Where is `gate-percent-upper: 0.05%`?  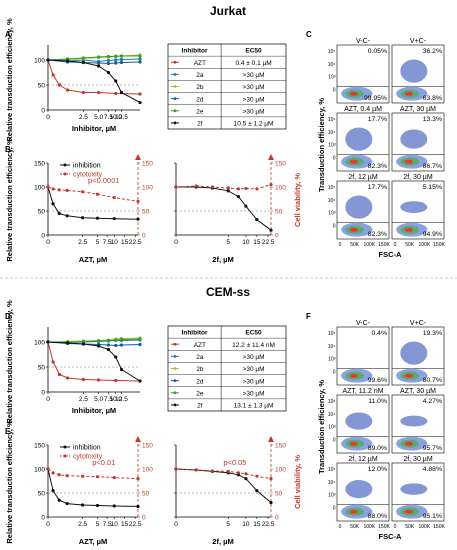
gate-percent-upper: 0.05% is located at coordinates (377, 51).